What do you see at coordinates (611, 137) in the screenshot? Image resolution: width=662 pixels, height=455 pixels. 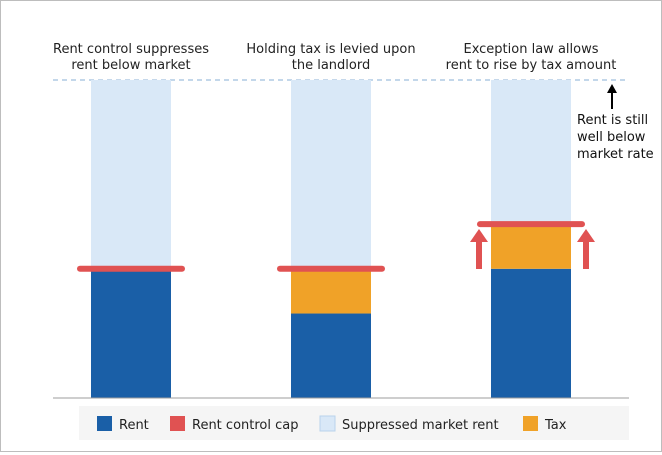 I see `annotation-text-line: well below` at bounding box center [611, 137].